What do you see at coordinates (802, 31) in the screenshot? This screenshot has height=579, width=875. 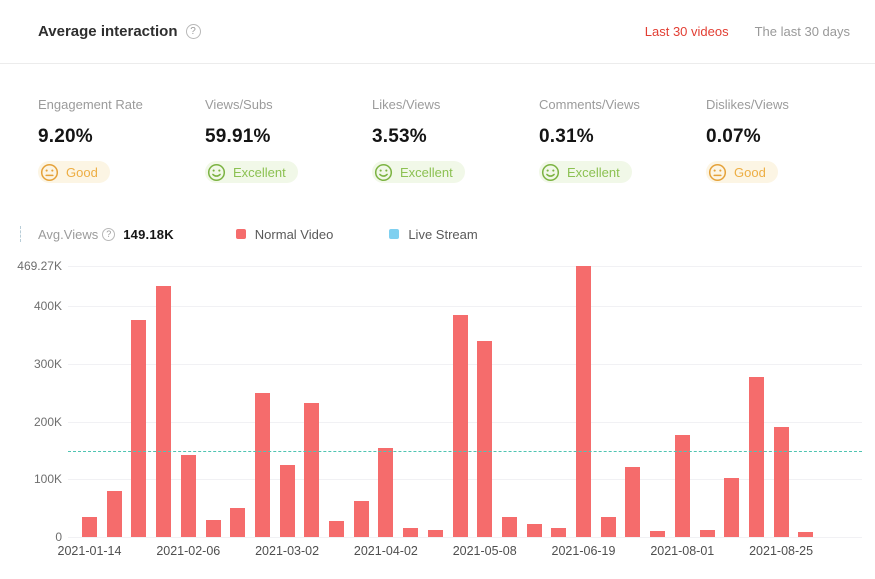 I see `tab-last-30-days: The last 30 days` at bounding box center [802, 31].